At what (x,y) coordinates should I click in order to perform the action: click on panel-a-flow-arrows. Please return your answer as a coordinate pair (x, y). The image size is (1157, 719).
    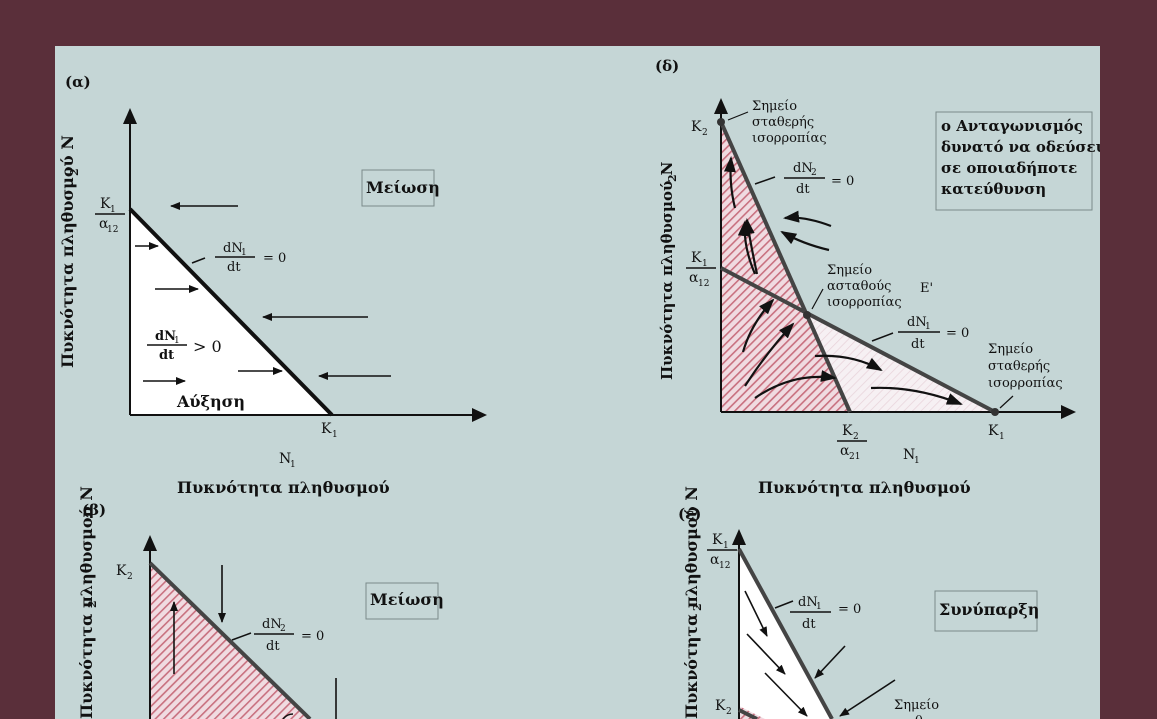
    Looking at the image, I should click on (263, 293).